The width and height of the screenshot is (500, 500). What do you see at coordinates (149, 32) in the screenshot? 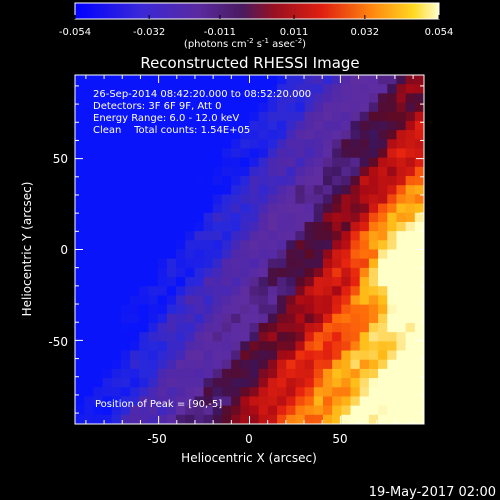
I see `colorbar-tick-label: -0.032` at bounding box center [149, 32].